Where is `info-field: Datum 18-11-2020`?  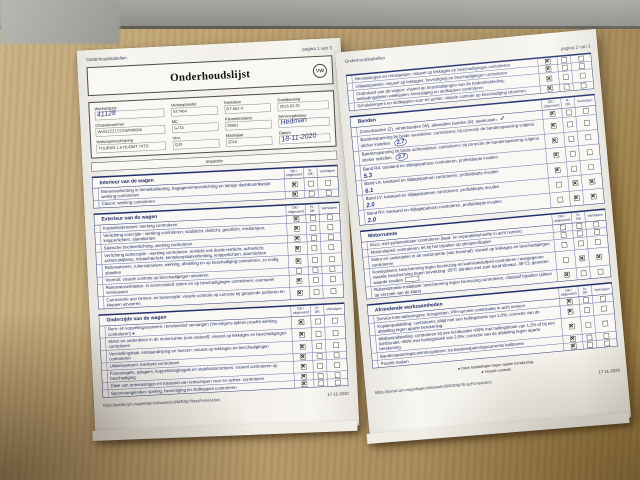 info-field: Datum 18-11-2020 is located at coordinates (305, 136).